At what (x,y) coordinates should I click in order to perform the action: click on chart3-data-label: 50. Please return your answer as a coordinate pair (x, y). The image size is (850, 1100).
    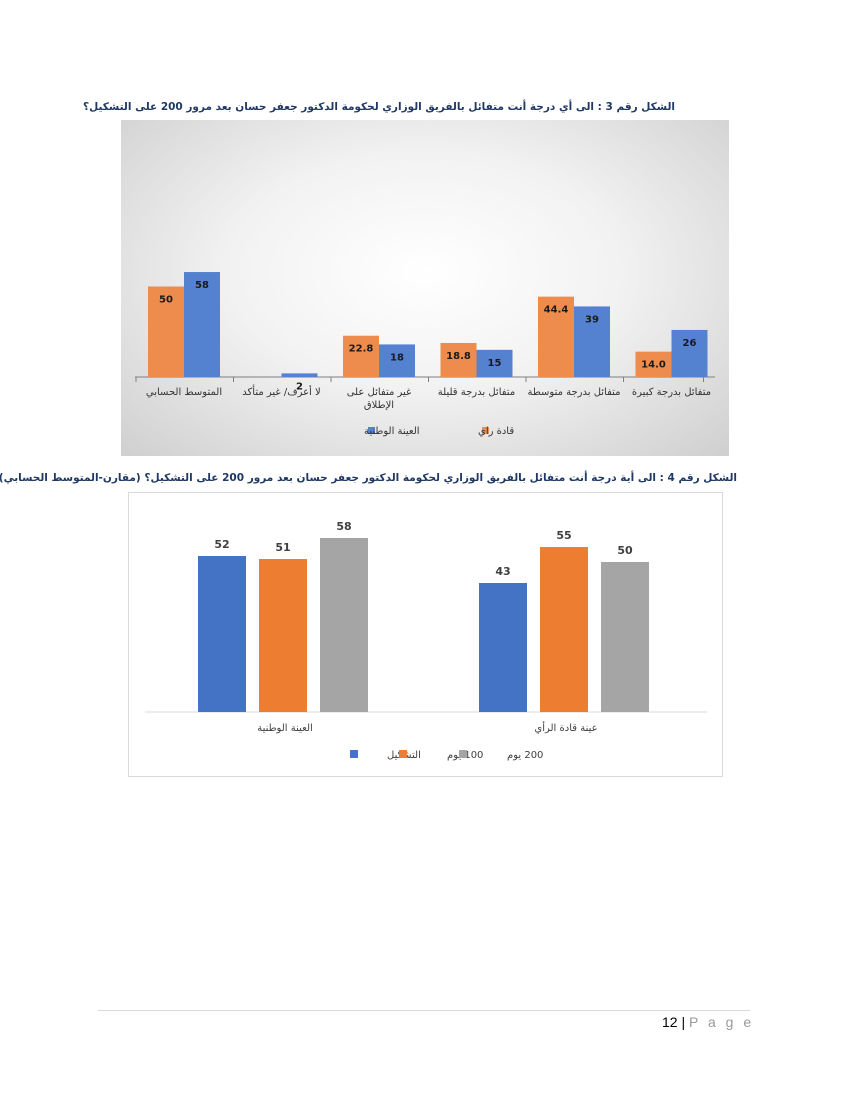
    Looking at the image, I should click on (166, 300).